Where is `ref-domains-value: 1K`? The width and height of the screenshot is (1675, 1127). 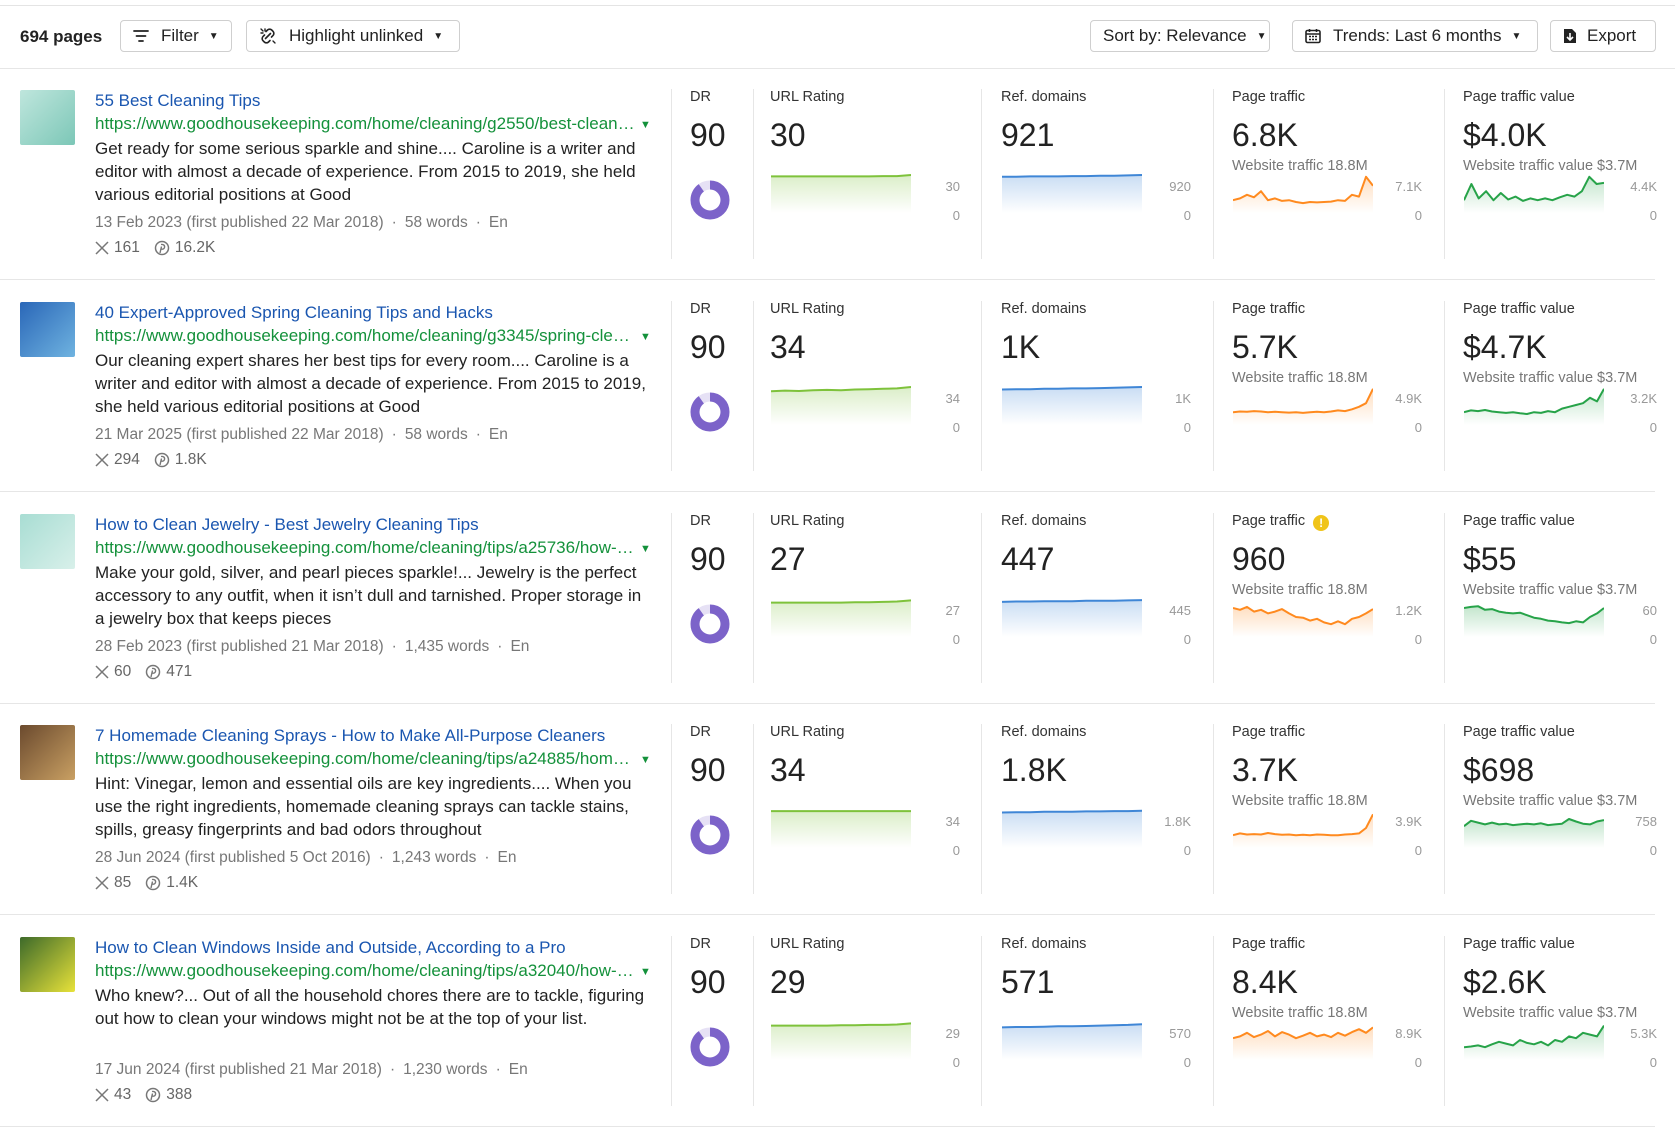 ref-domains-value: 1K is located at coordinates (1021, 347).